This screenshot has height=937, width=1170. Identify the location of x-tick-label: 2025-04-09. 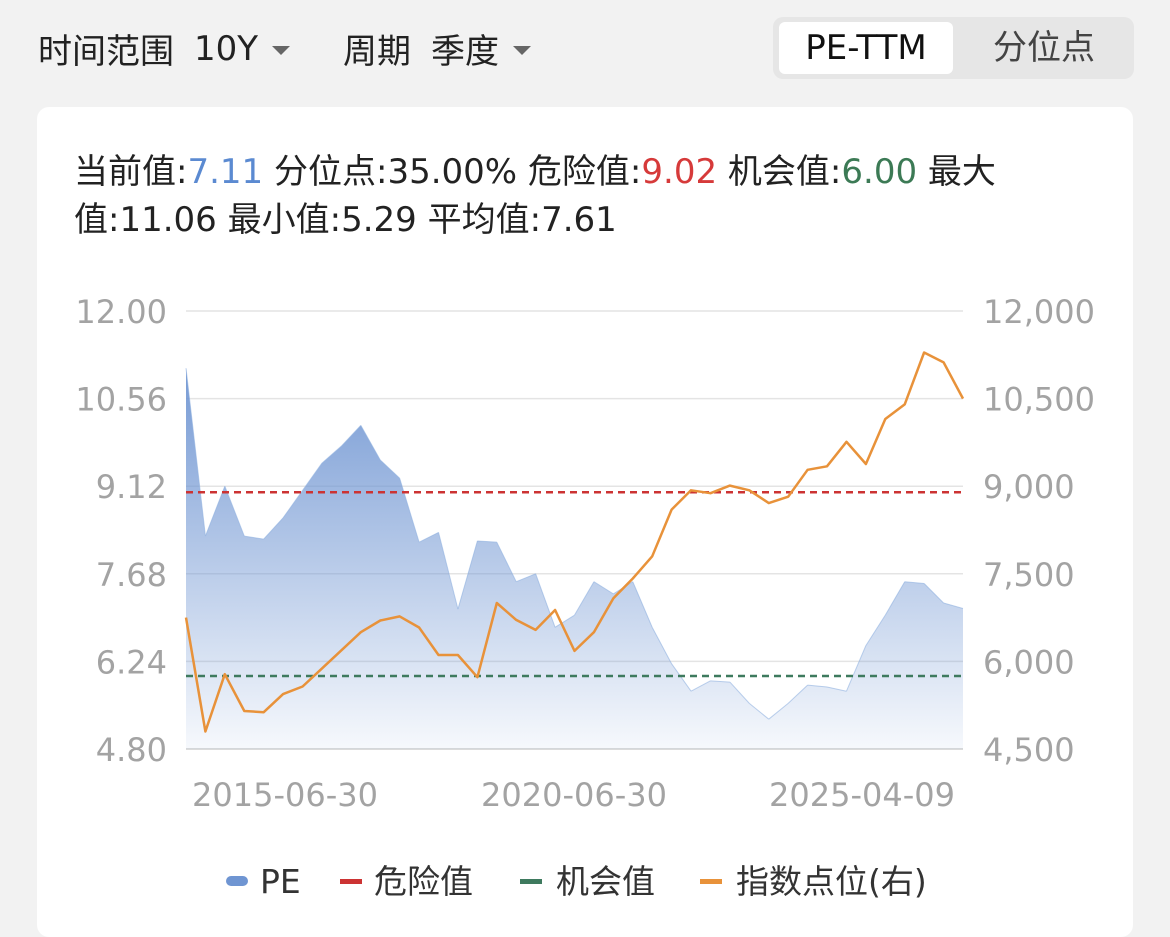
(862, 795).